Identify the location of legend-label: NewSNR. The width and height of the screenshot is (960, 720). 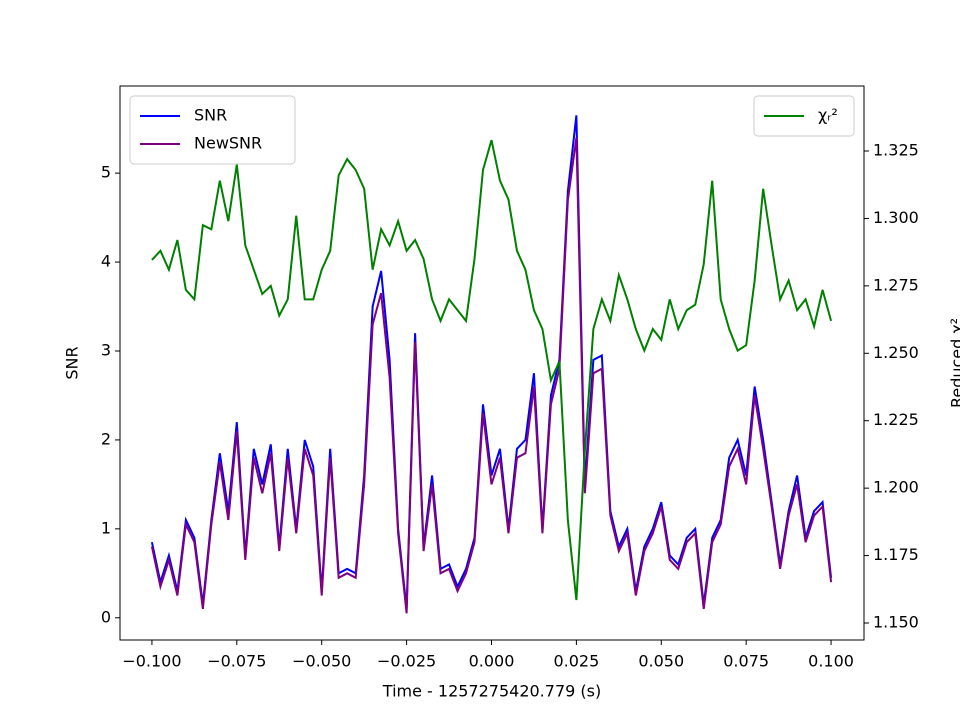
(228, 143).